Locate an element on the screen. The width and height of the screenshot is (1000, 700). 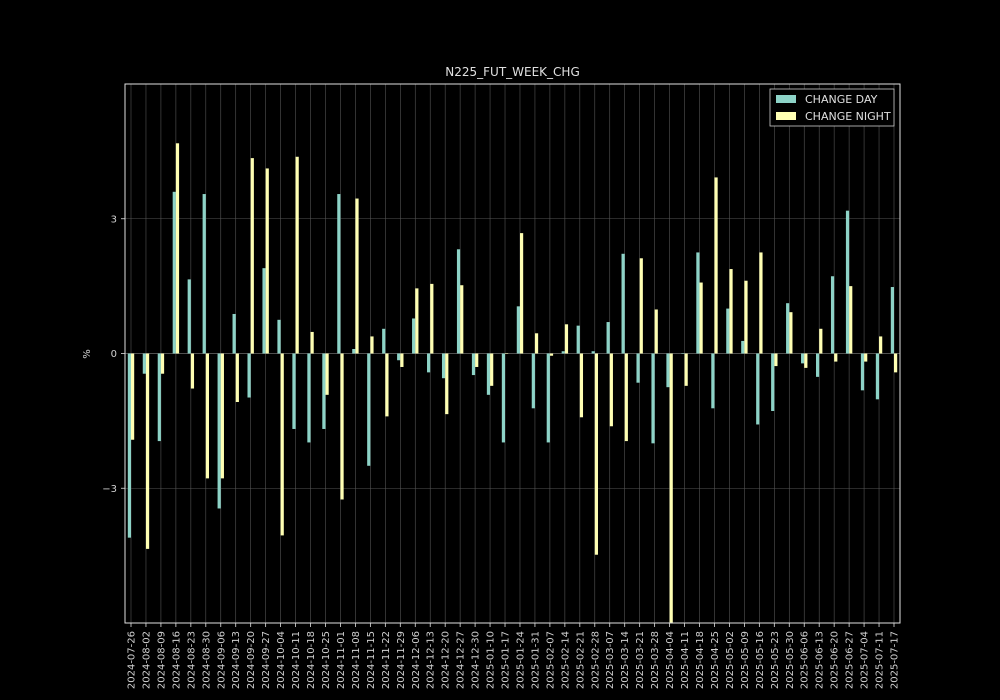
x-tick-label: 2024-10-11 is located at coordinates (296, 660).